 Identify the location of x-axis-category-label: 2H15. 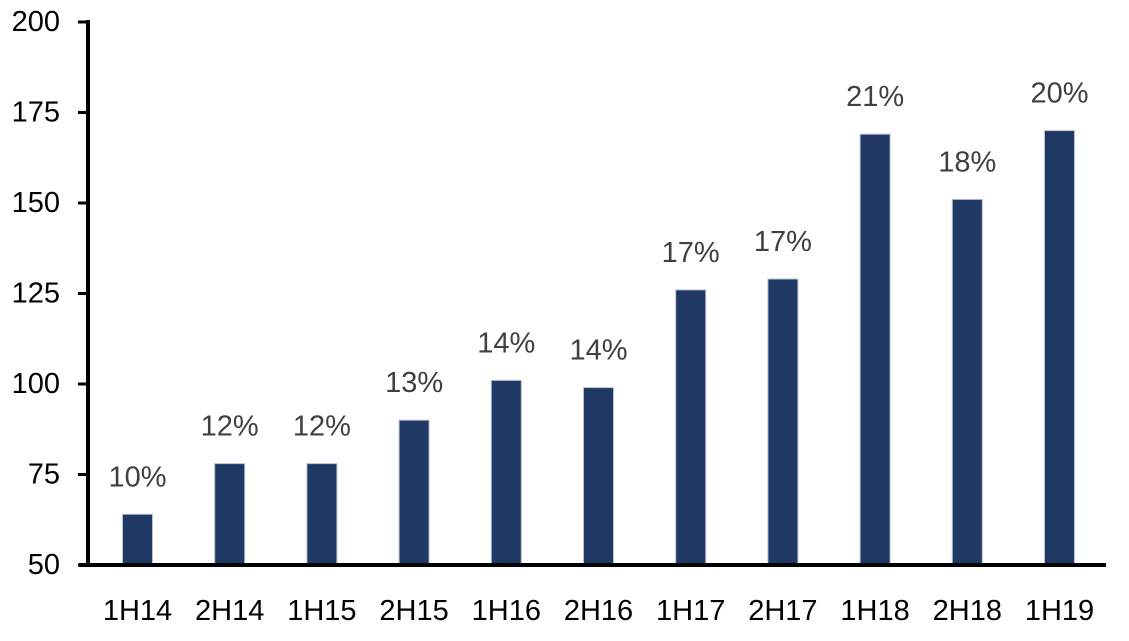
(413, 611).